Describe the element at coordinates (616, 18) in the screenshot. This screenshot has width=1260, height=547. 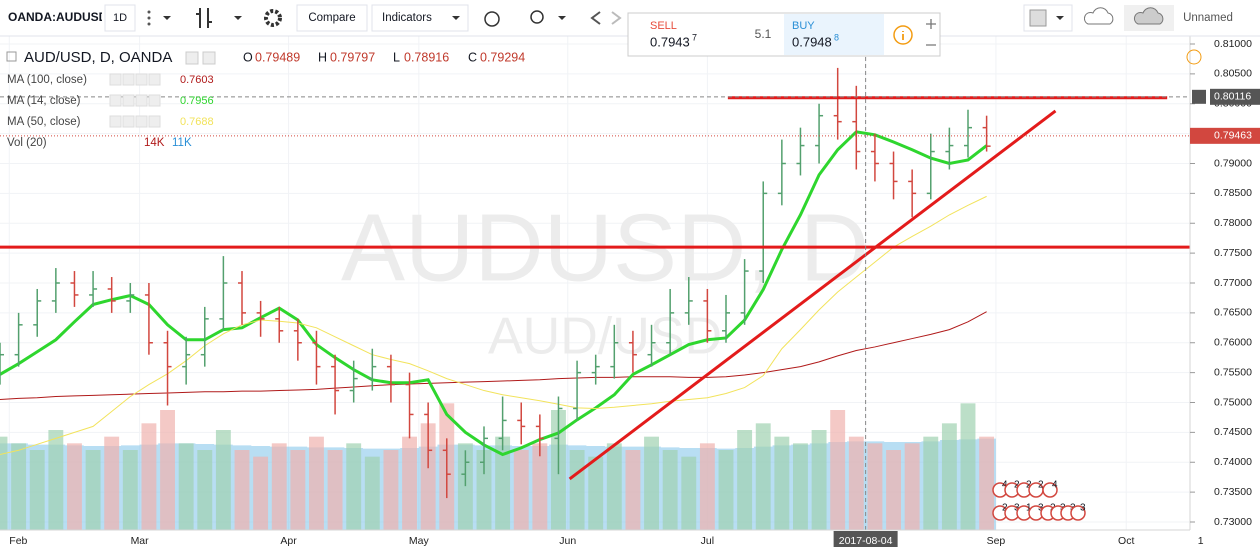
I see `redo-button` at that location.